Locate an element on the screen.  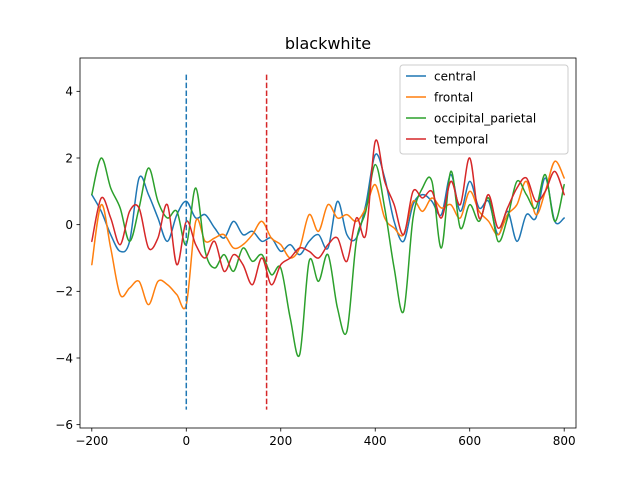
legend-box is located at coordinates (484, 109).